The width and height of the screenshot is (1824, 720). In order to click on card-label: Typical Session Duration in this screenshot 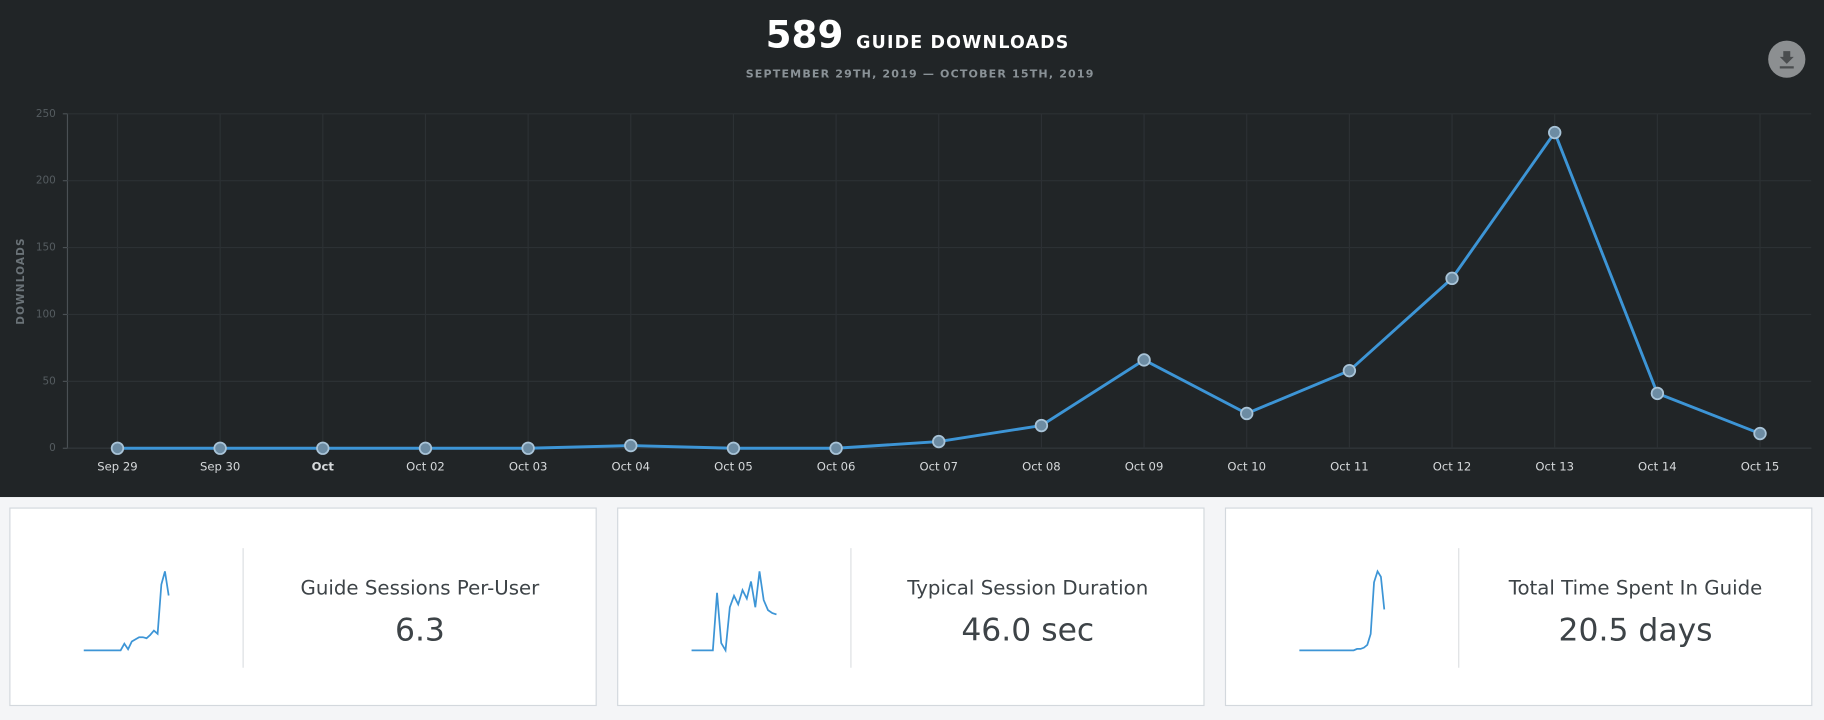, I will do `click(1027, 587)`.